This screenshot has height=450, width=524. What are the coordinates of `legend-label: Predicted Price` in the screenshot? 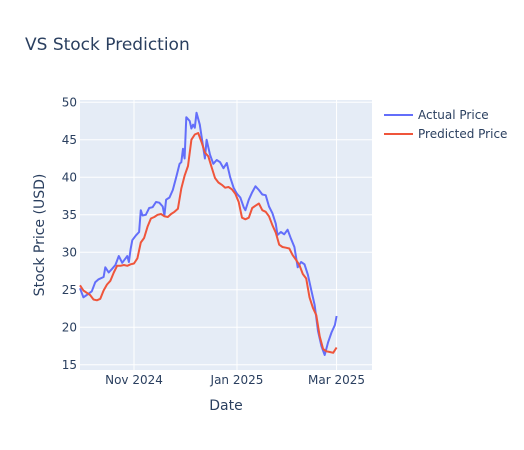 It's located at (462, 134).